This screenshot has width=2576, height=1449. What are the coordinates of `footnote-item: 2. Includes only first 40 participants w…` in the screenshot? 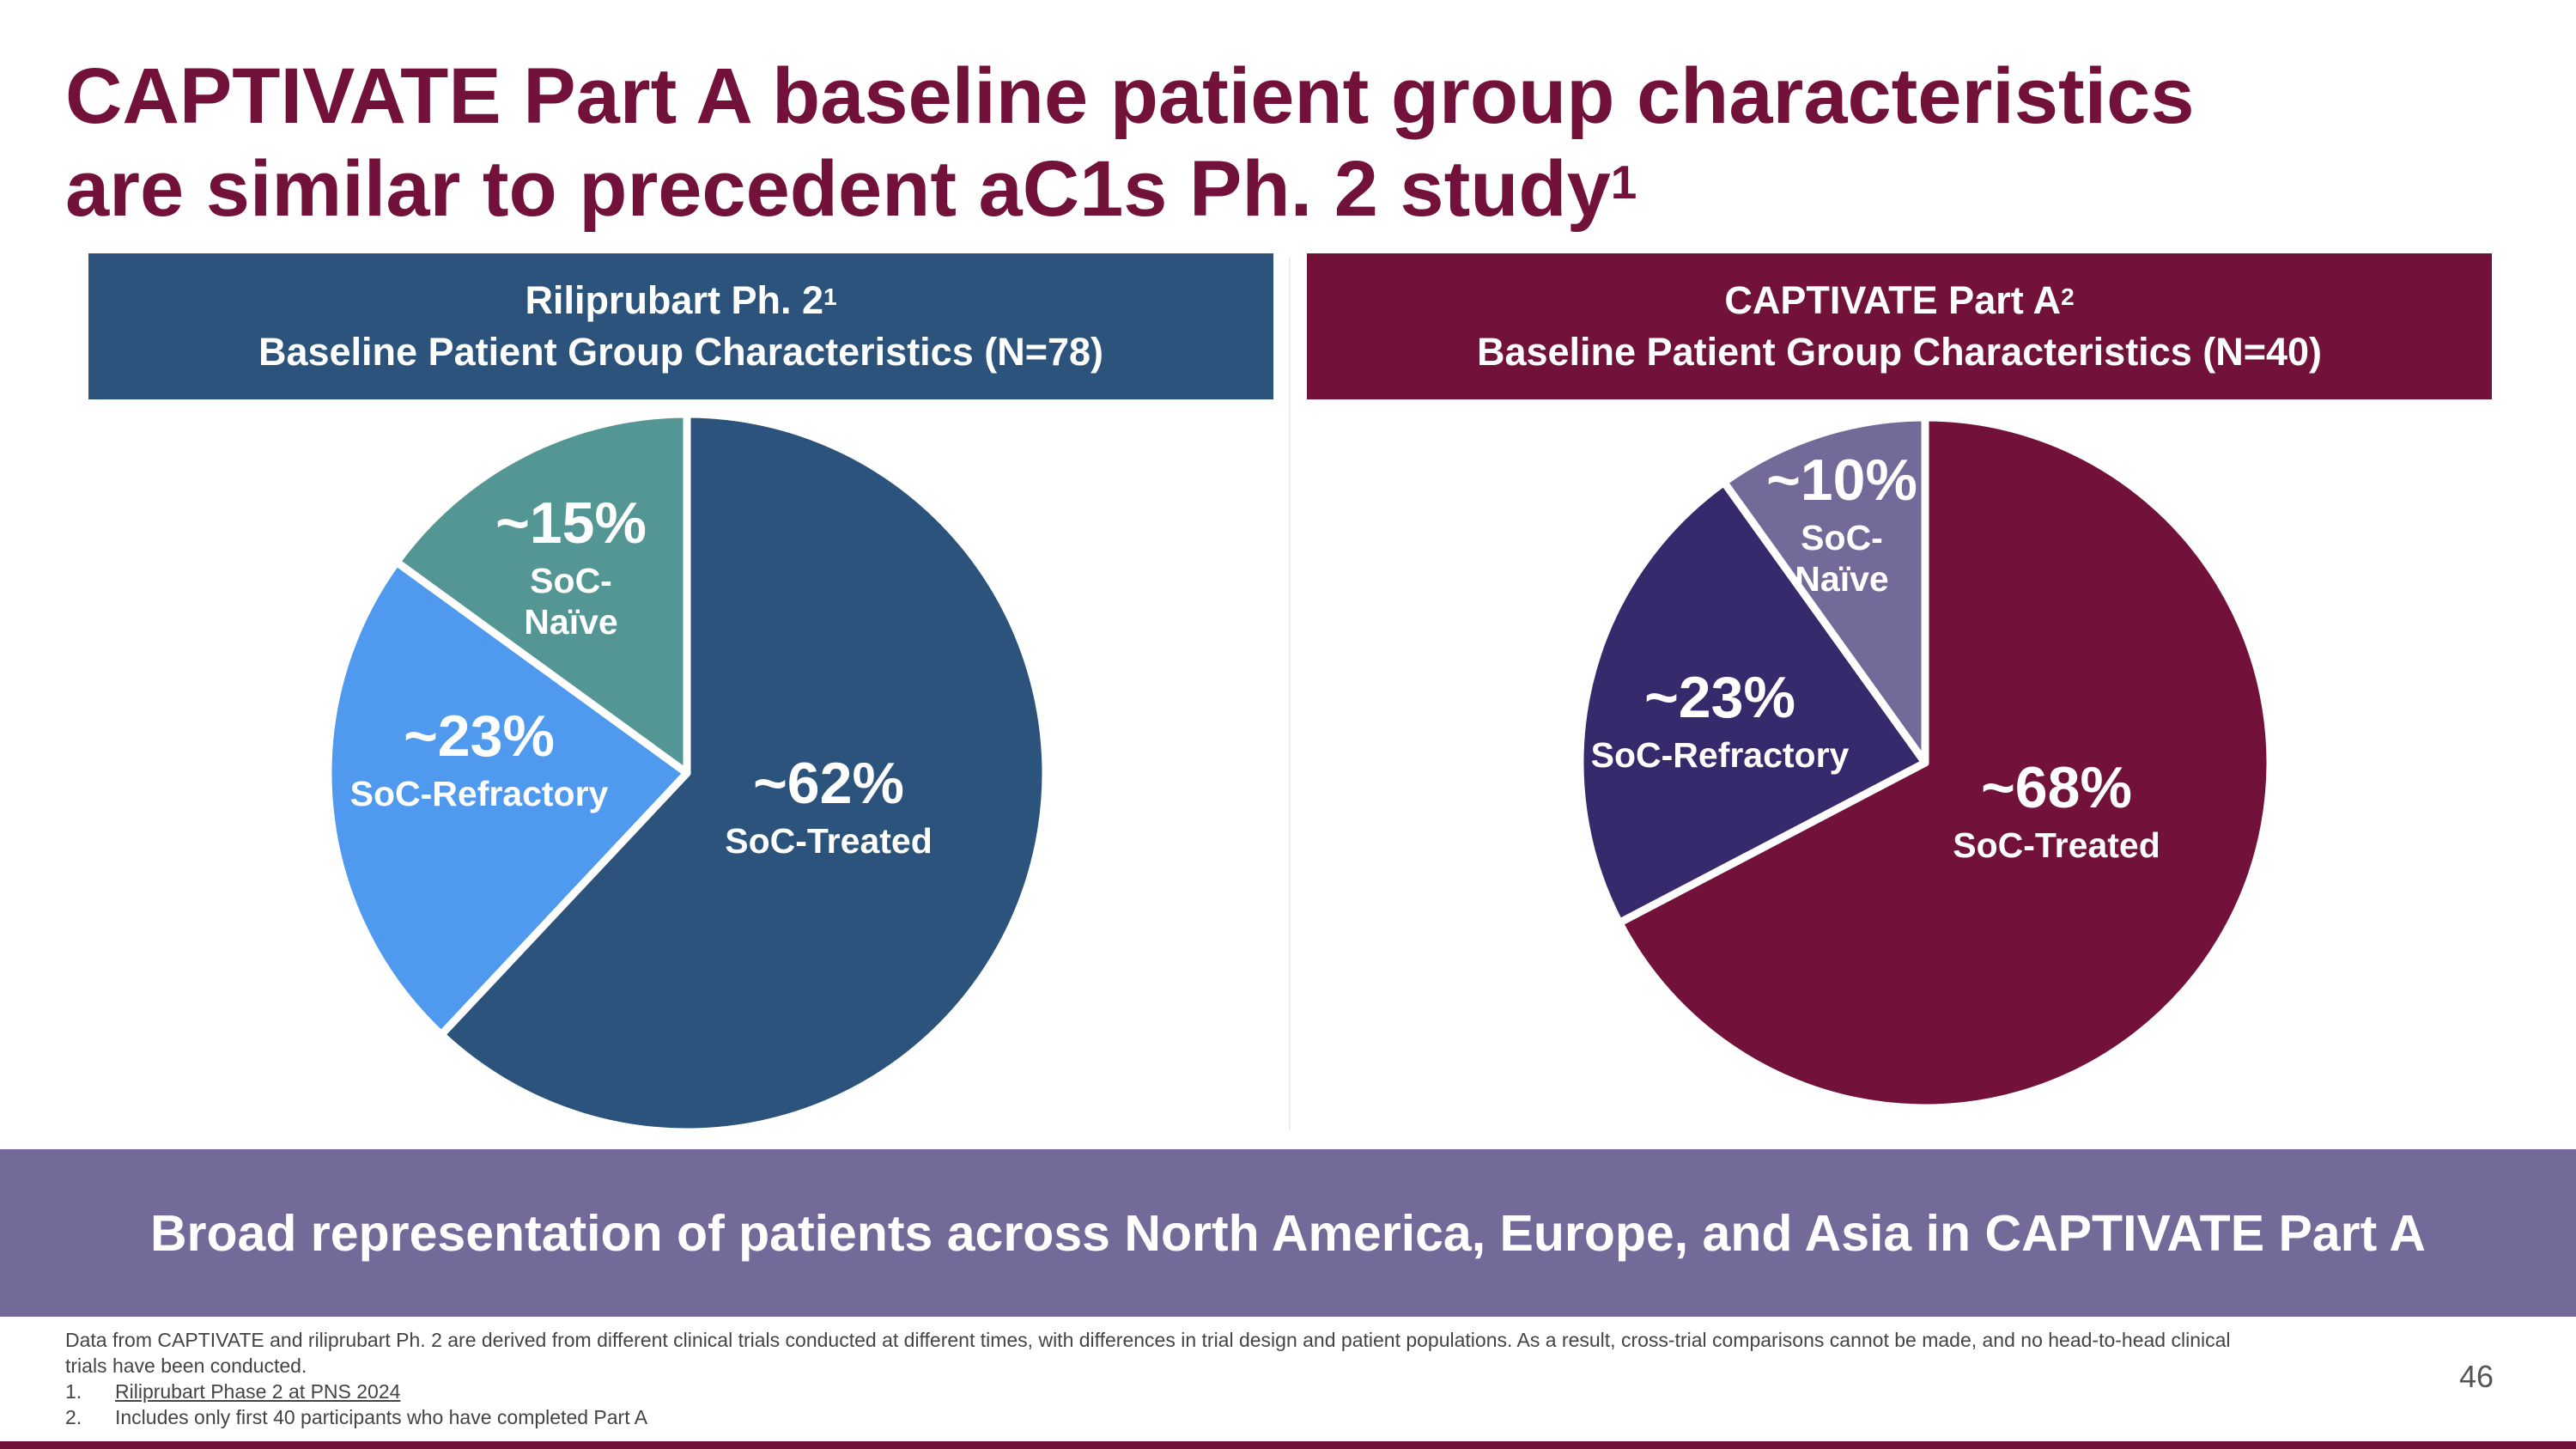 It's located at (1164, 1417).